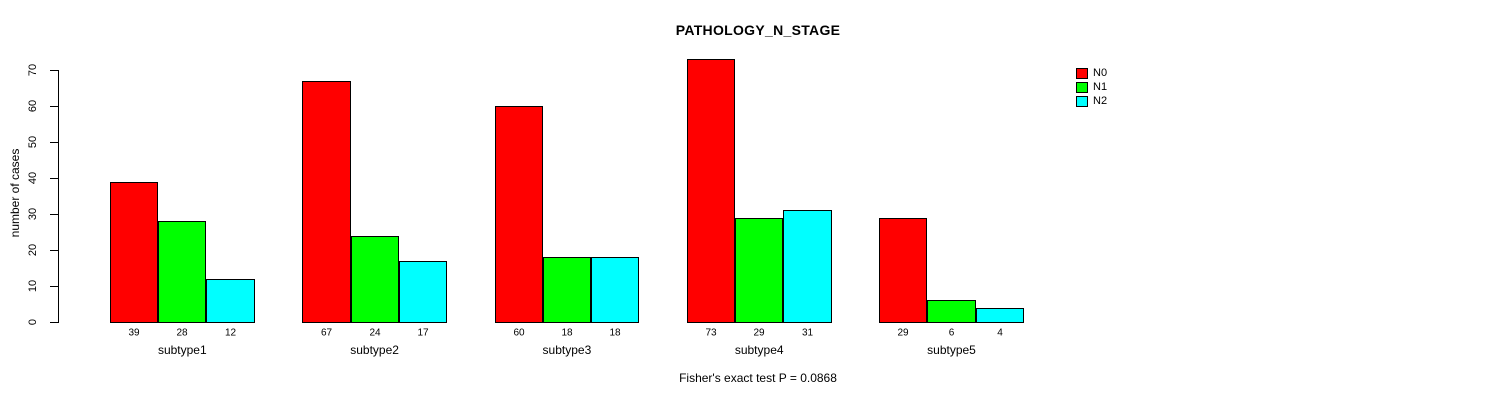 The height and width of the screenshot is (400, 1490). I want to click on bar-n0-subtype5, so click(903, 270).